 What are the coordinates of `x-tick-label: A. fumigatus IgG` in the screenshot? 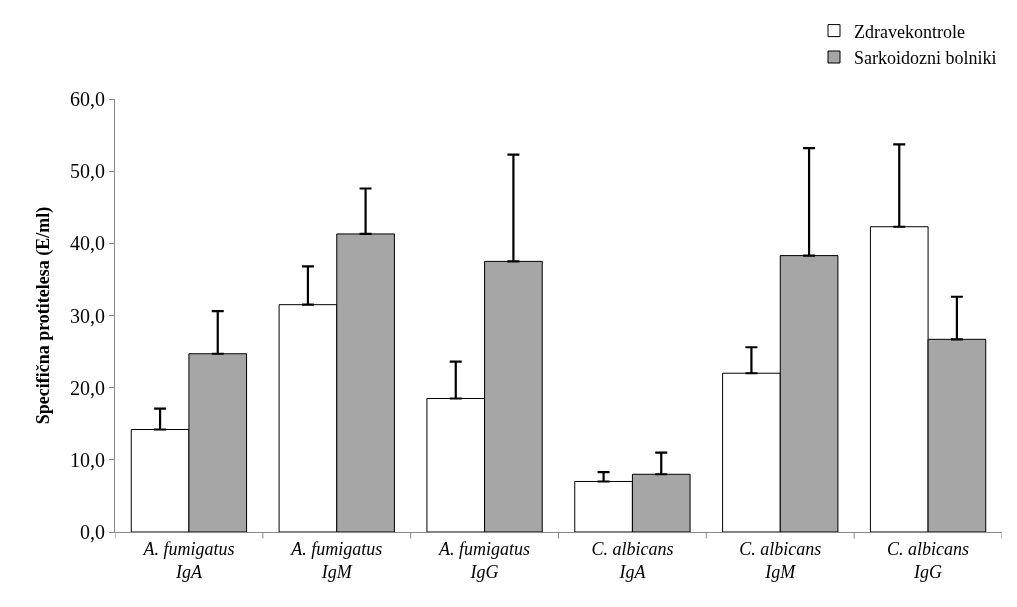 It's located at (484, 560).